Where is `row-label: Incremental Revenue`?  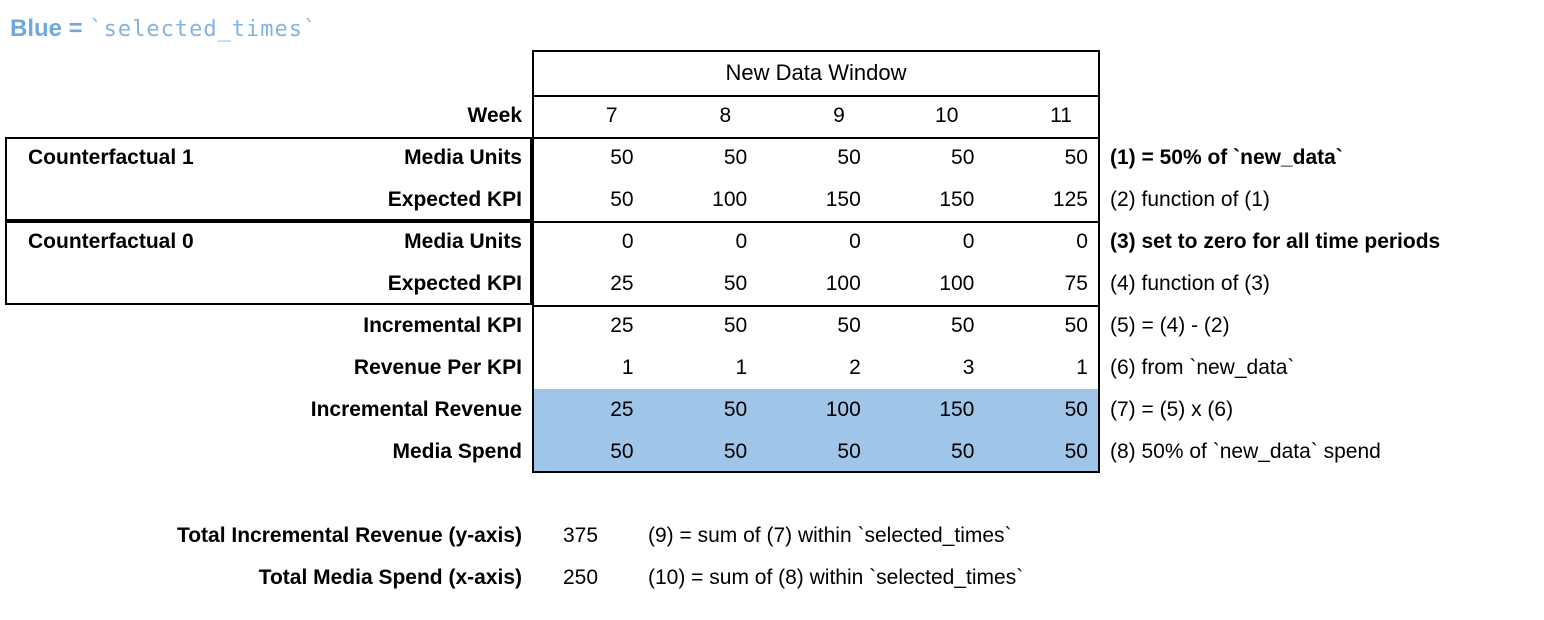
row-label: Incremental Revenue is located at coordinates (416, 409).